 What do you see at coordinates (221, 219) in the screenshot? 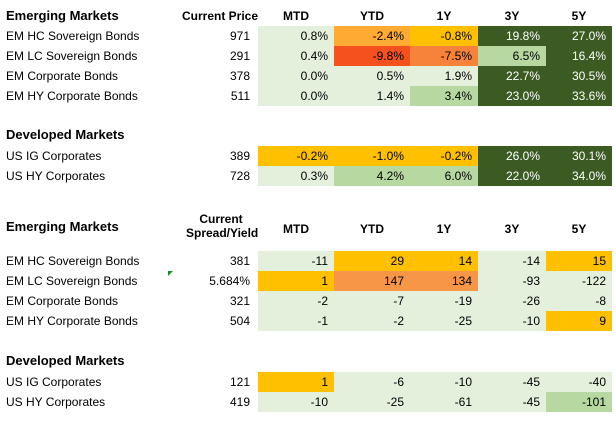
I see `header-current-line1: Current` at bounding box center [221, 219].